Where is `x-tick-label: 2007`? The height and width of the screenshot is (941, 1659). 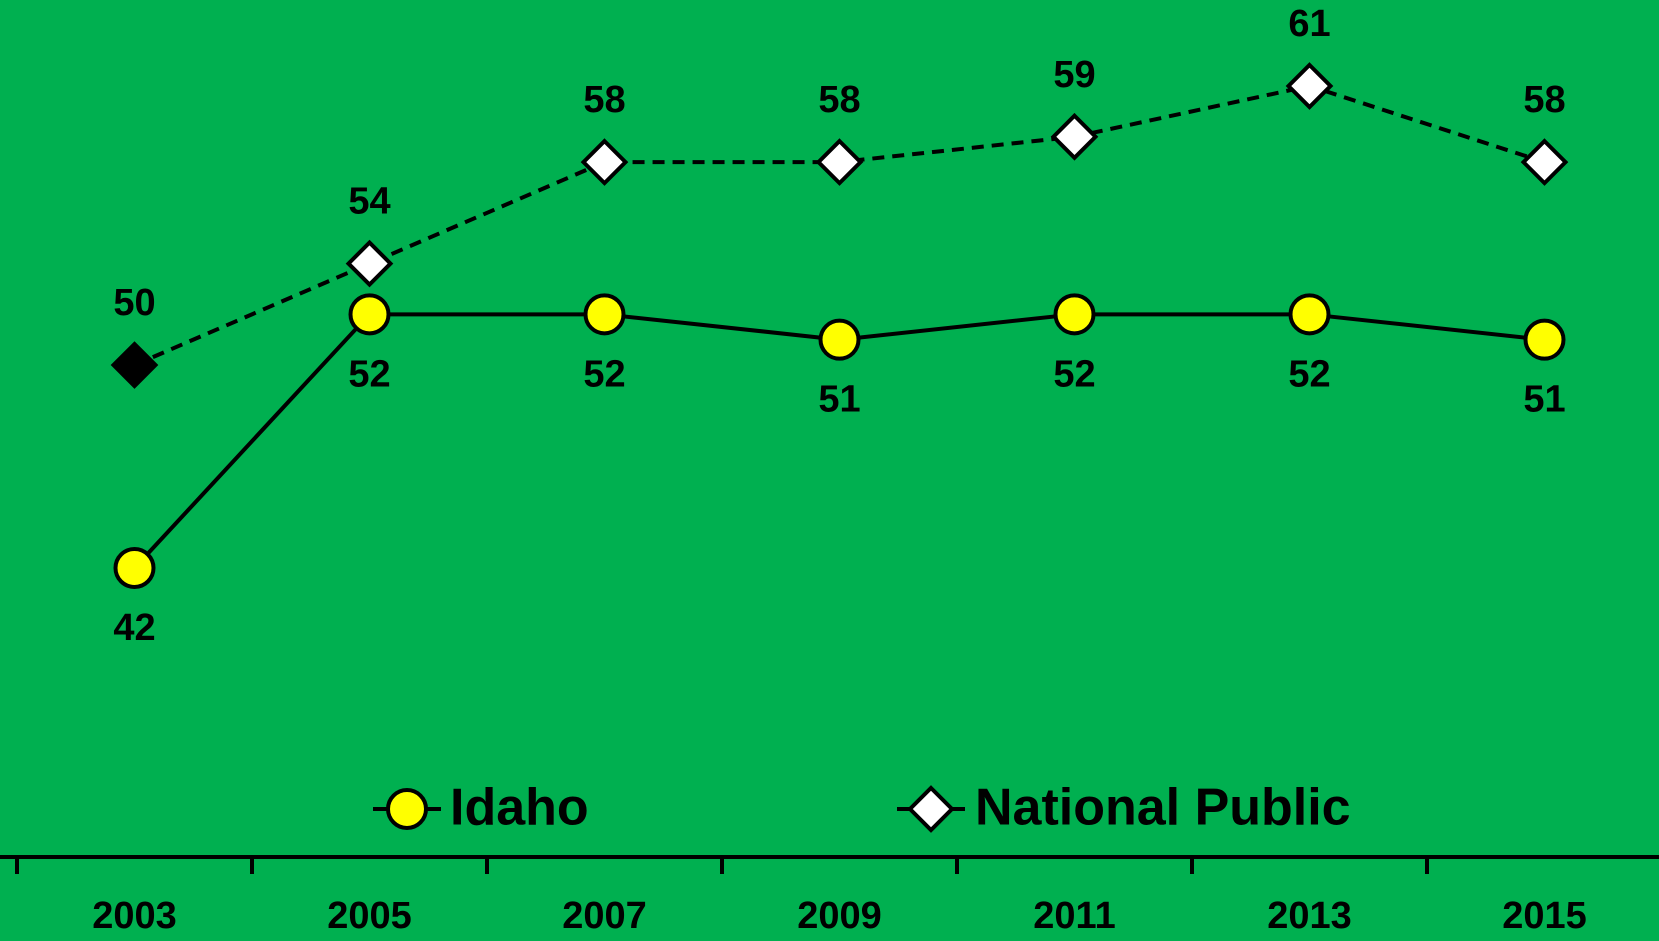
x-tick-label: 2007 is located at coordinates (604, 916).